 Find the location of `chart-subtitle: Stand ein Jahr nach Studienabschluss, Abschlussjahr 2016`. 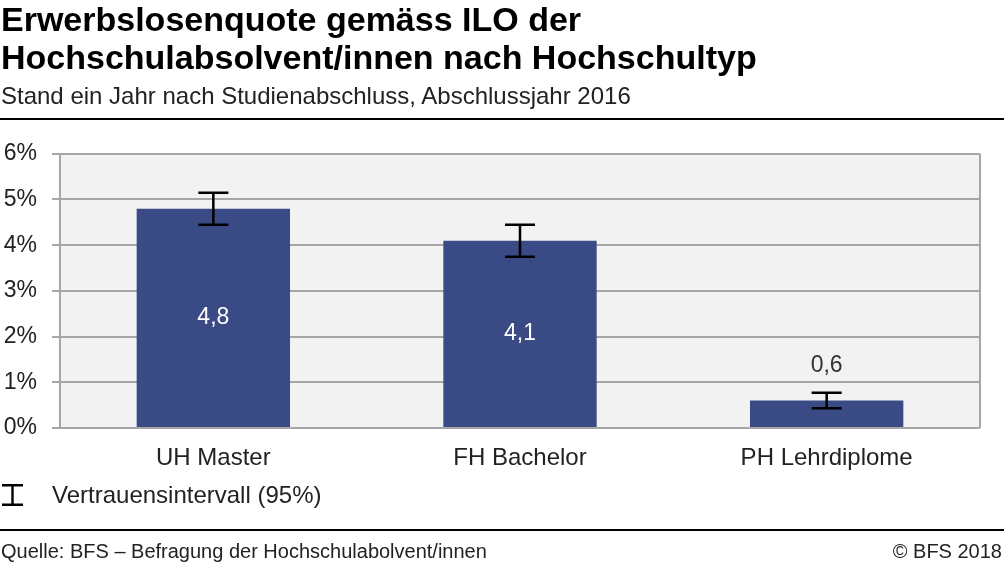

chart-subtitle: Stand ein Jahr nach Studienabschluss, Abschlussjahr 2016 is located at coordinates (316, 96).